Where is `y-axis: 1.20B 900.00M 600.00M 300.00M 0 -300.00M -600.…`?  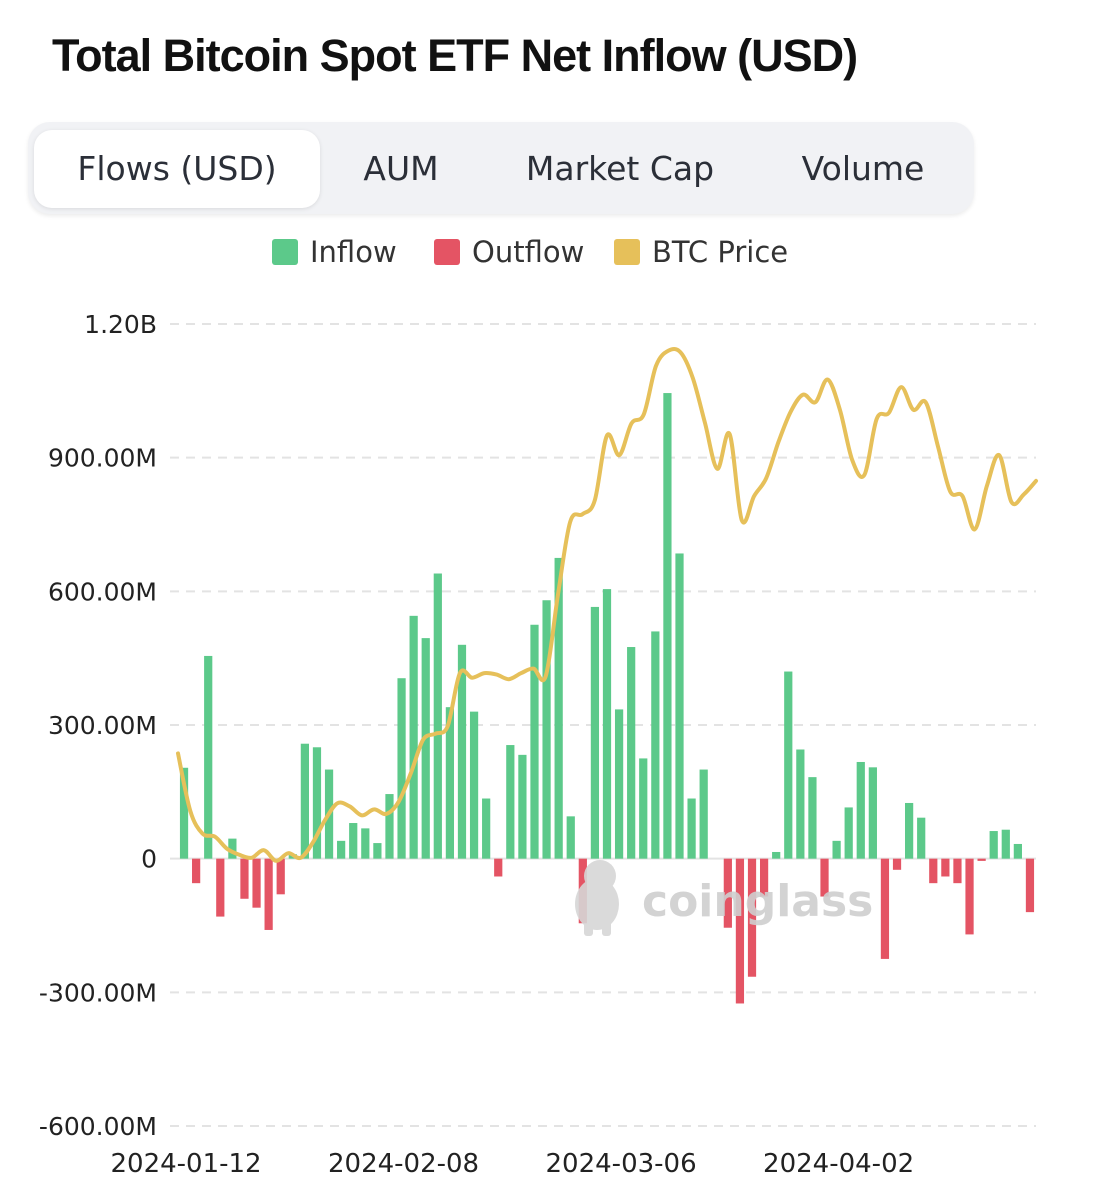
y-axis: 1.20B 900.00M 600.00M 300.00M 0 -300.00M -600.… is located at coordinates (98, 725).